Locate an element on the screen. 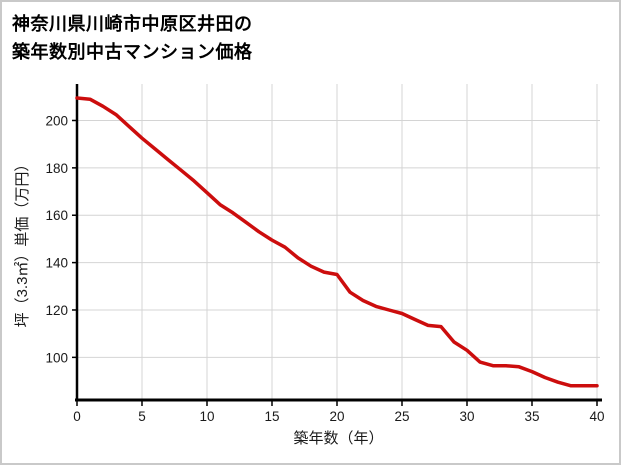  y-tick-label: 140 is located at coordinates (56, 263).